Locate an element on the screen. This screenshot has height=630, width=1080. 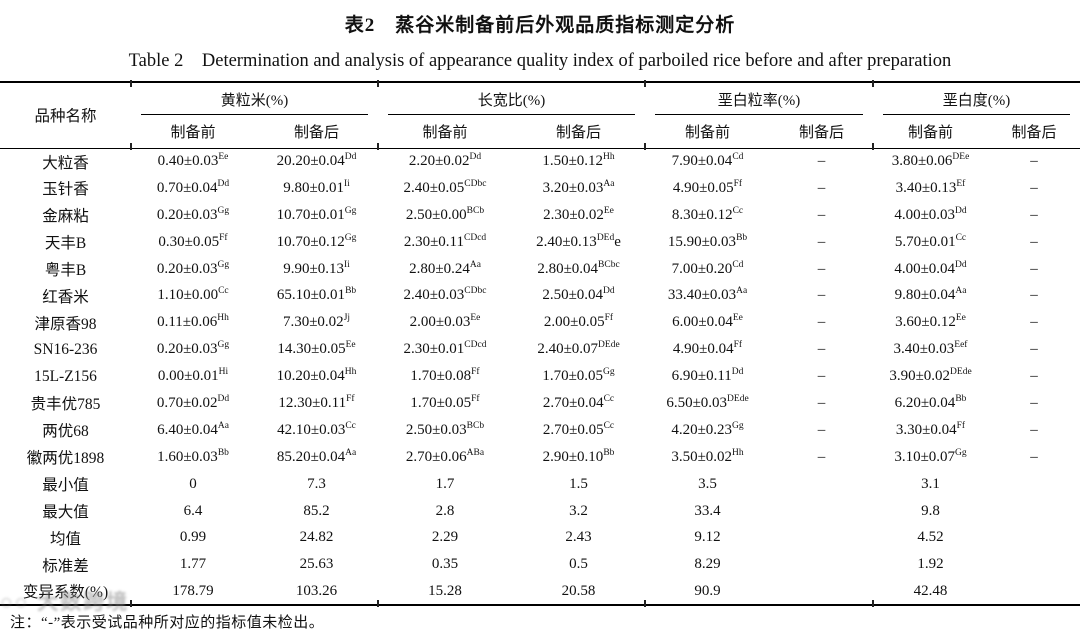
table-row: 标准差 1.77 25.63 0.35 0.5 8.29 1.92 is located at coordinates (540, 564).